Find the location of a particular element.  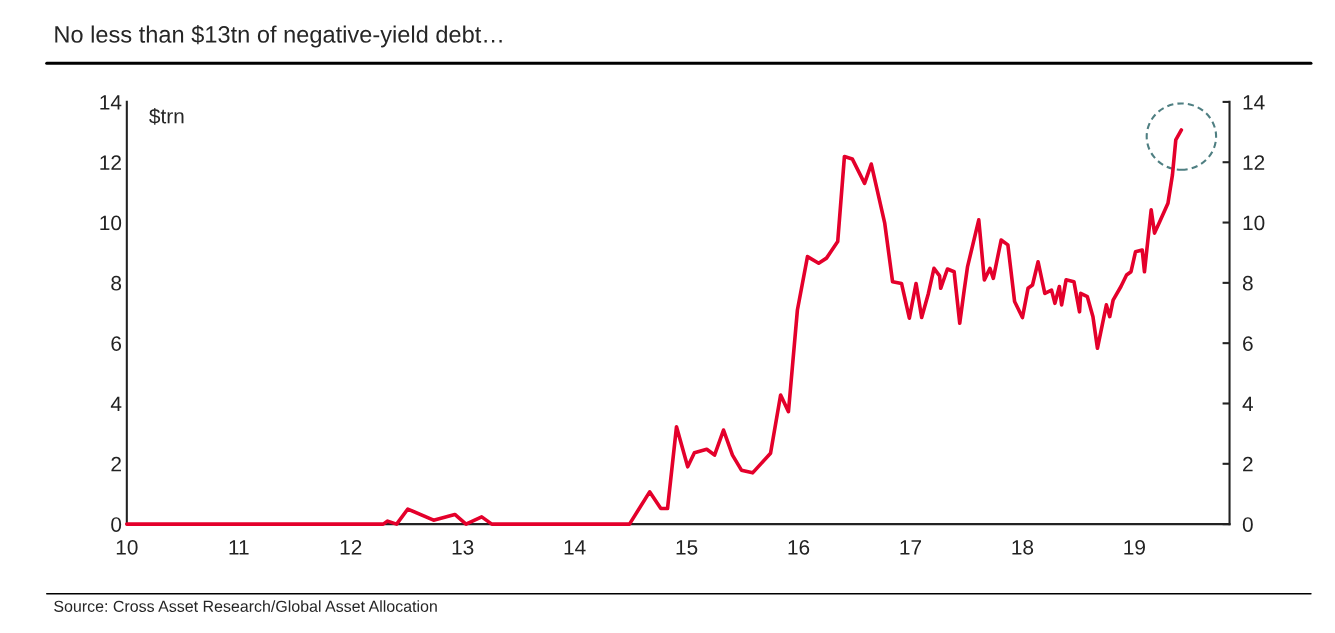

y2-tick-label: 8 is located at coordinates (1247, 283).